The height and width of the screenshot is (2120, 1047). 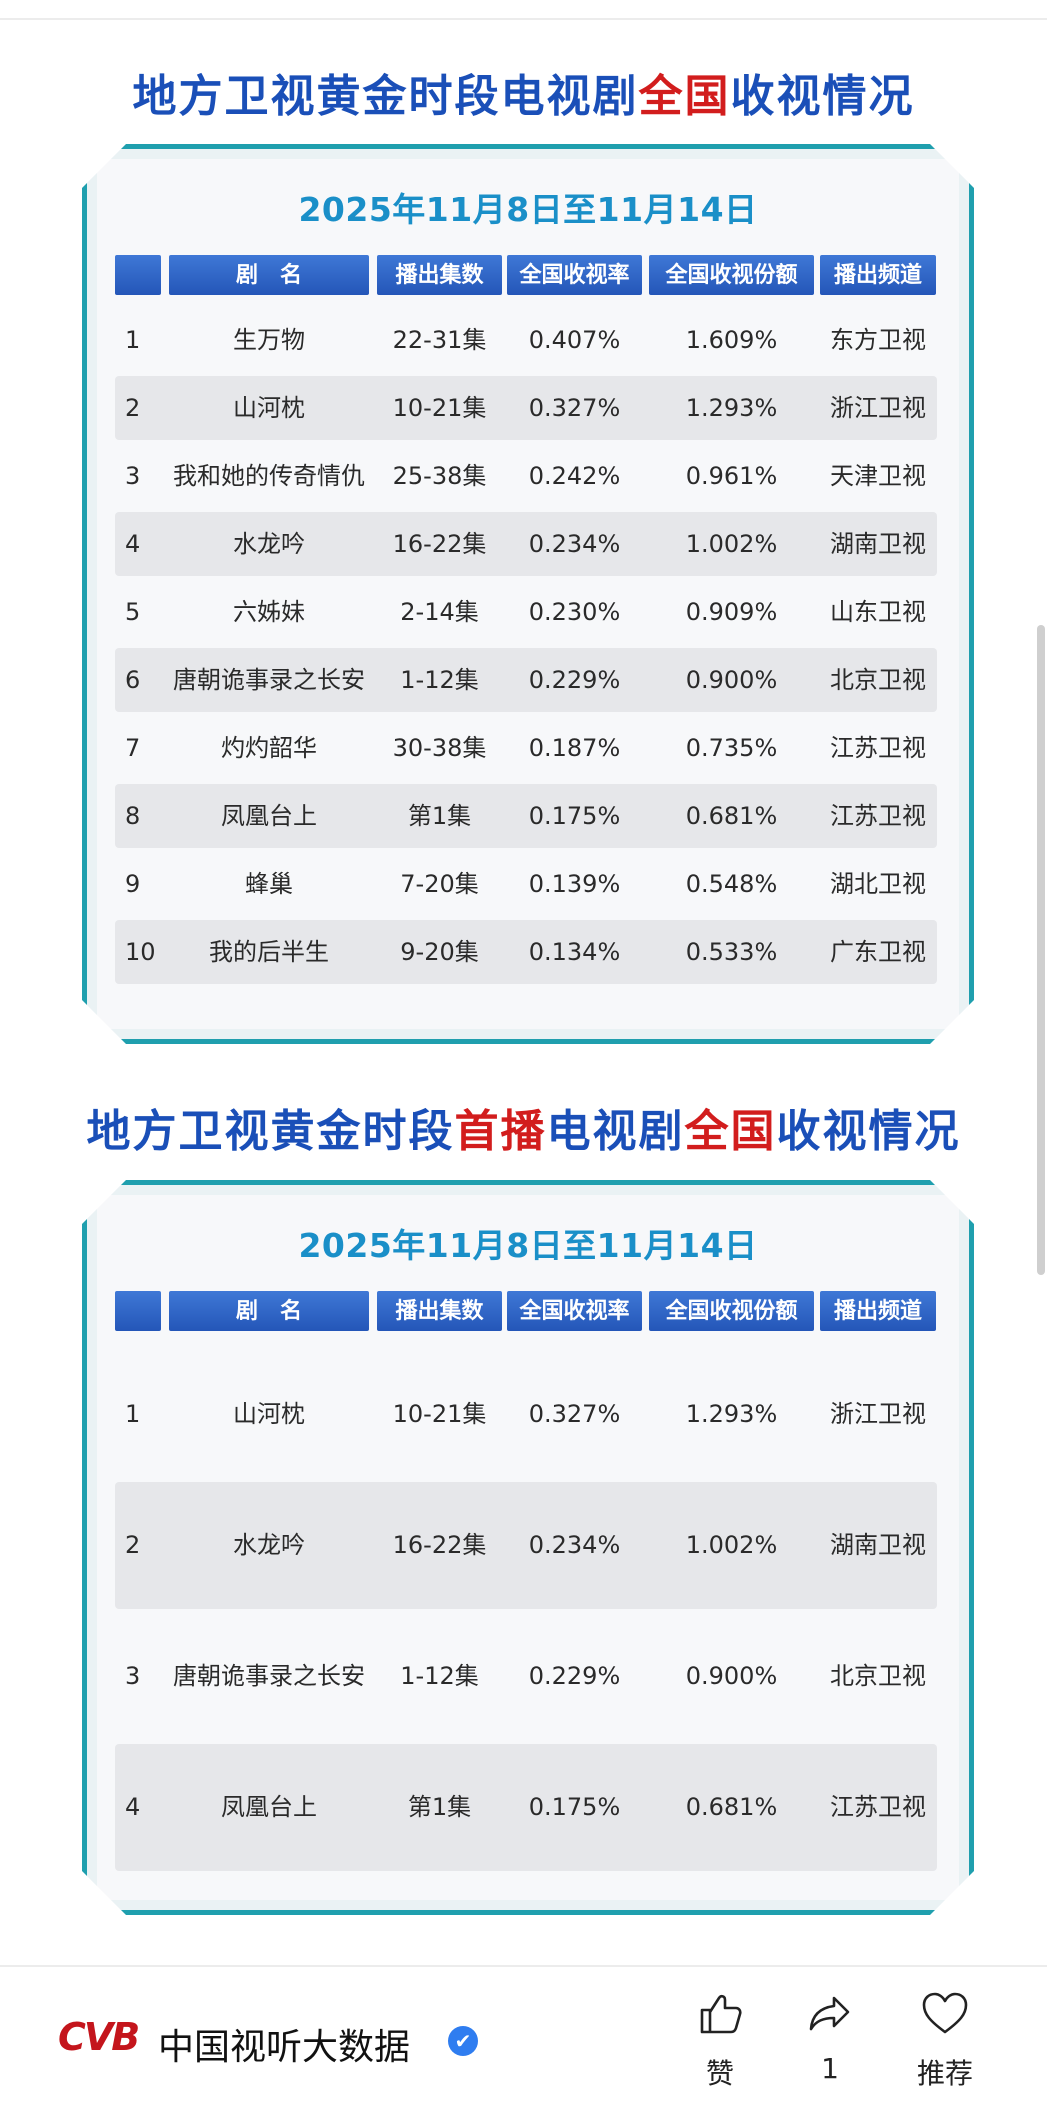 What do you see at coordinates (133, 1676) in the screenshot?
I see `cell-rank: 3` at bounding box center [133, 1676].